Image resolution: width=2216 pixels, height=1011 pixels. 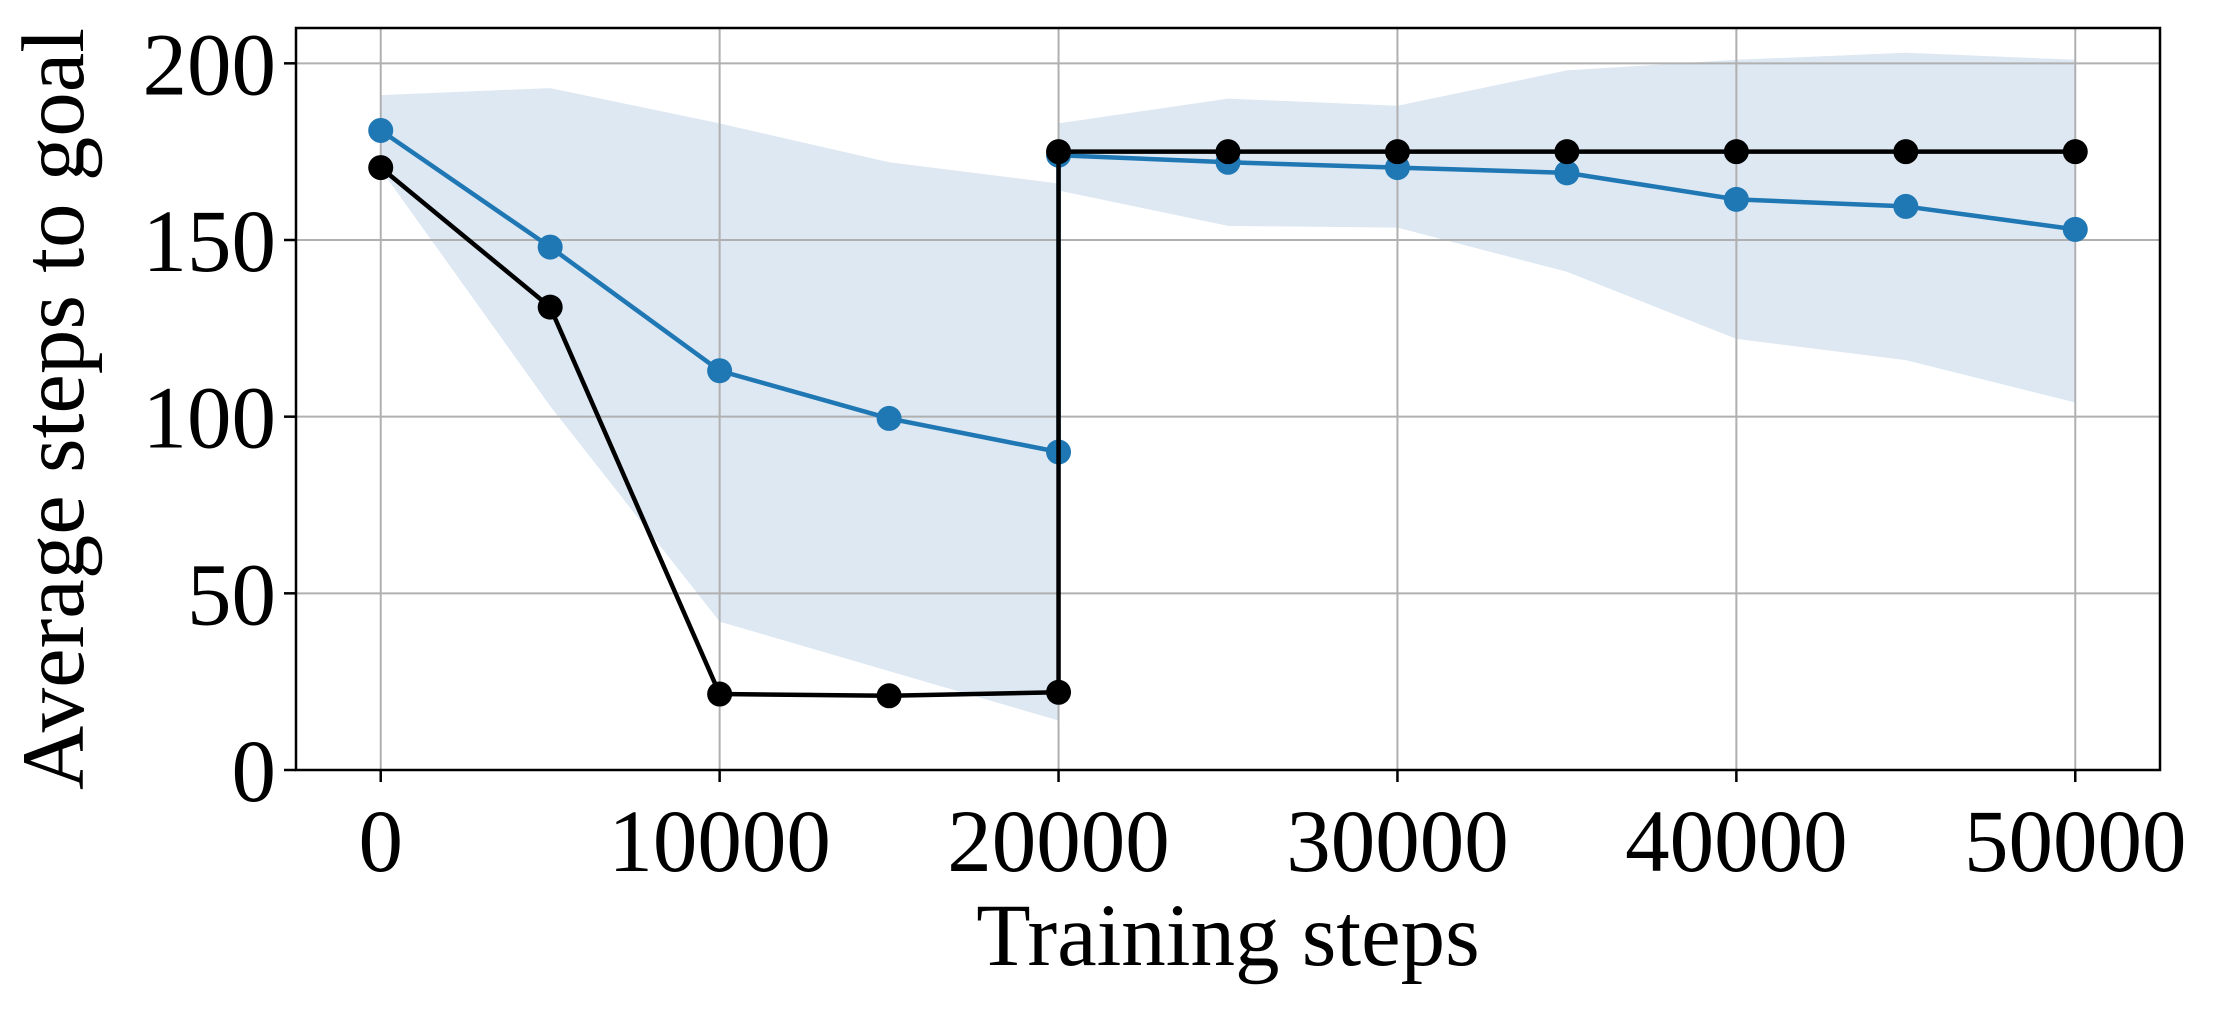 What do you see at coordinates (254, 772) in the screenshot?
I see `y-tick-label: 0` at bounding box center [254, 772].